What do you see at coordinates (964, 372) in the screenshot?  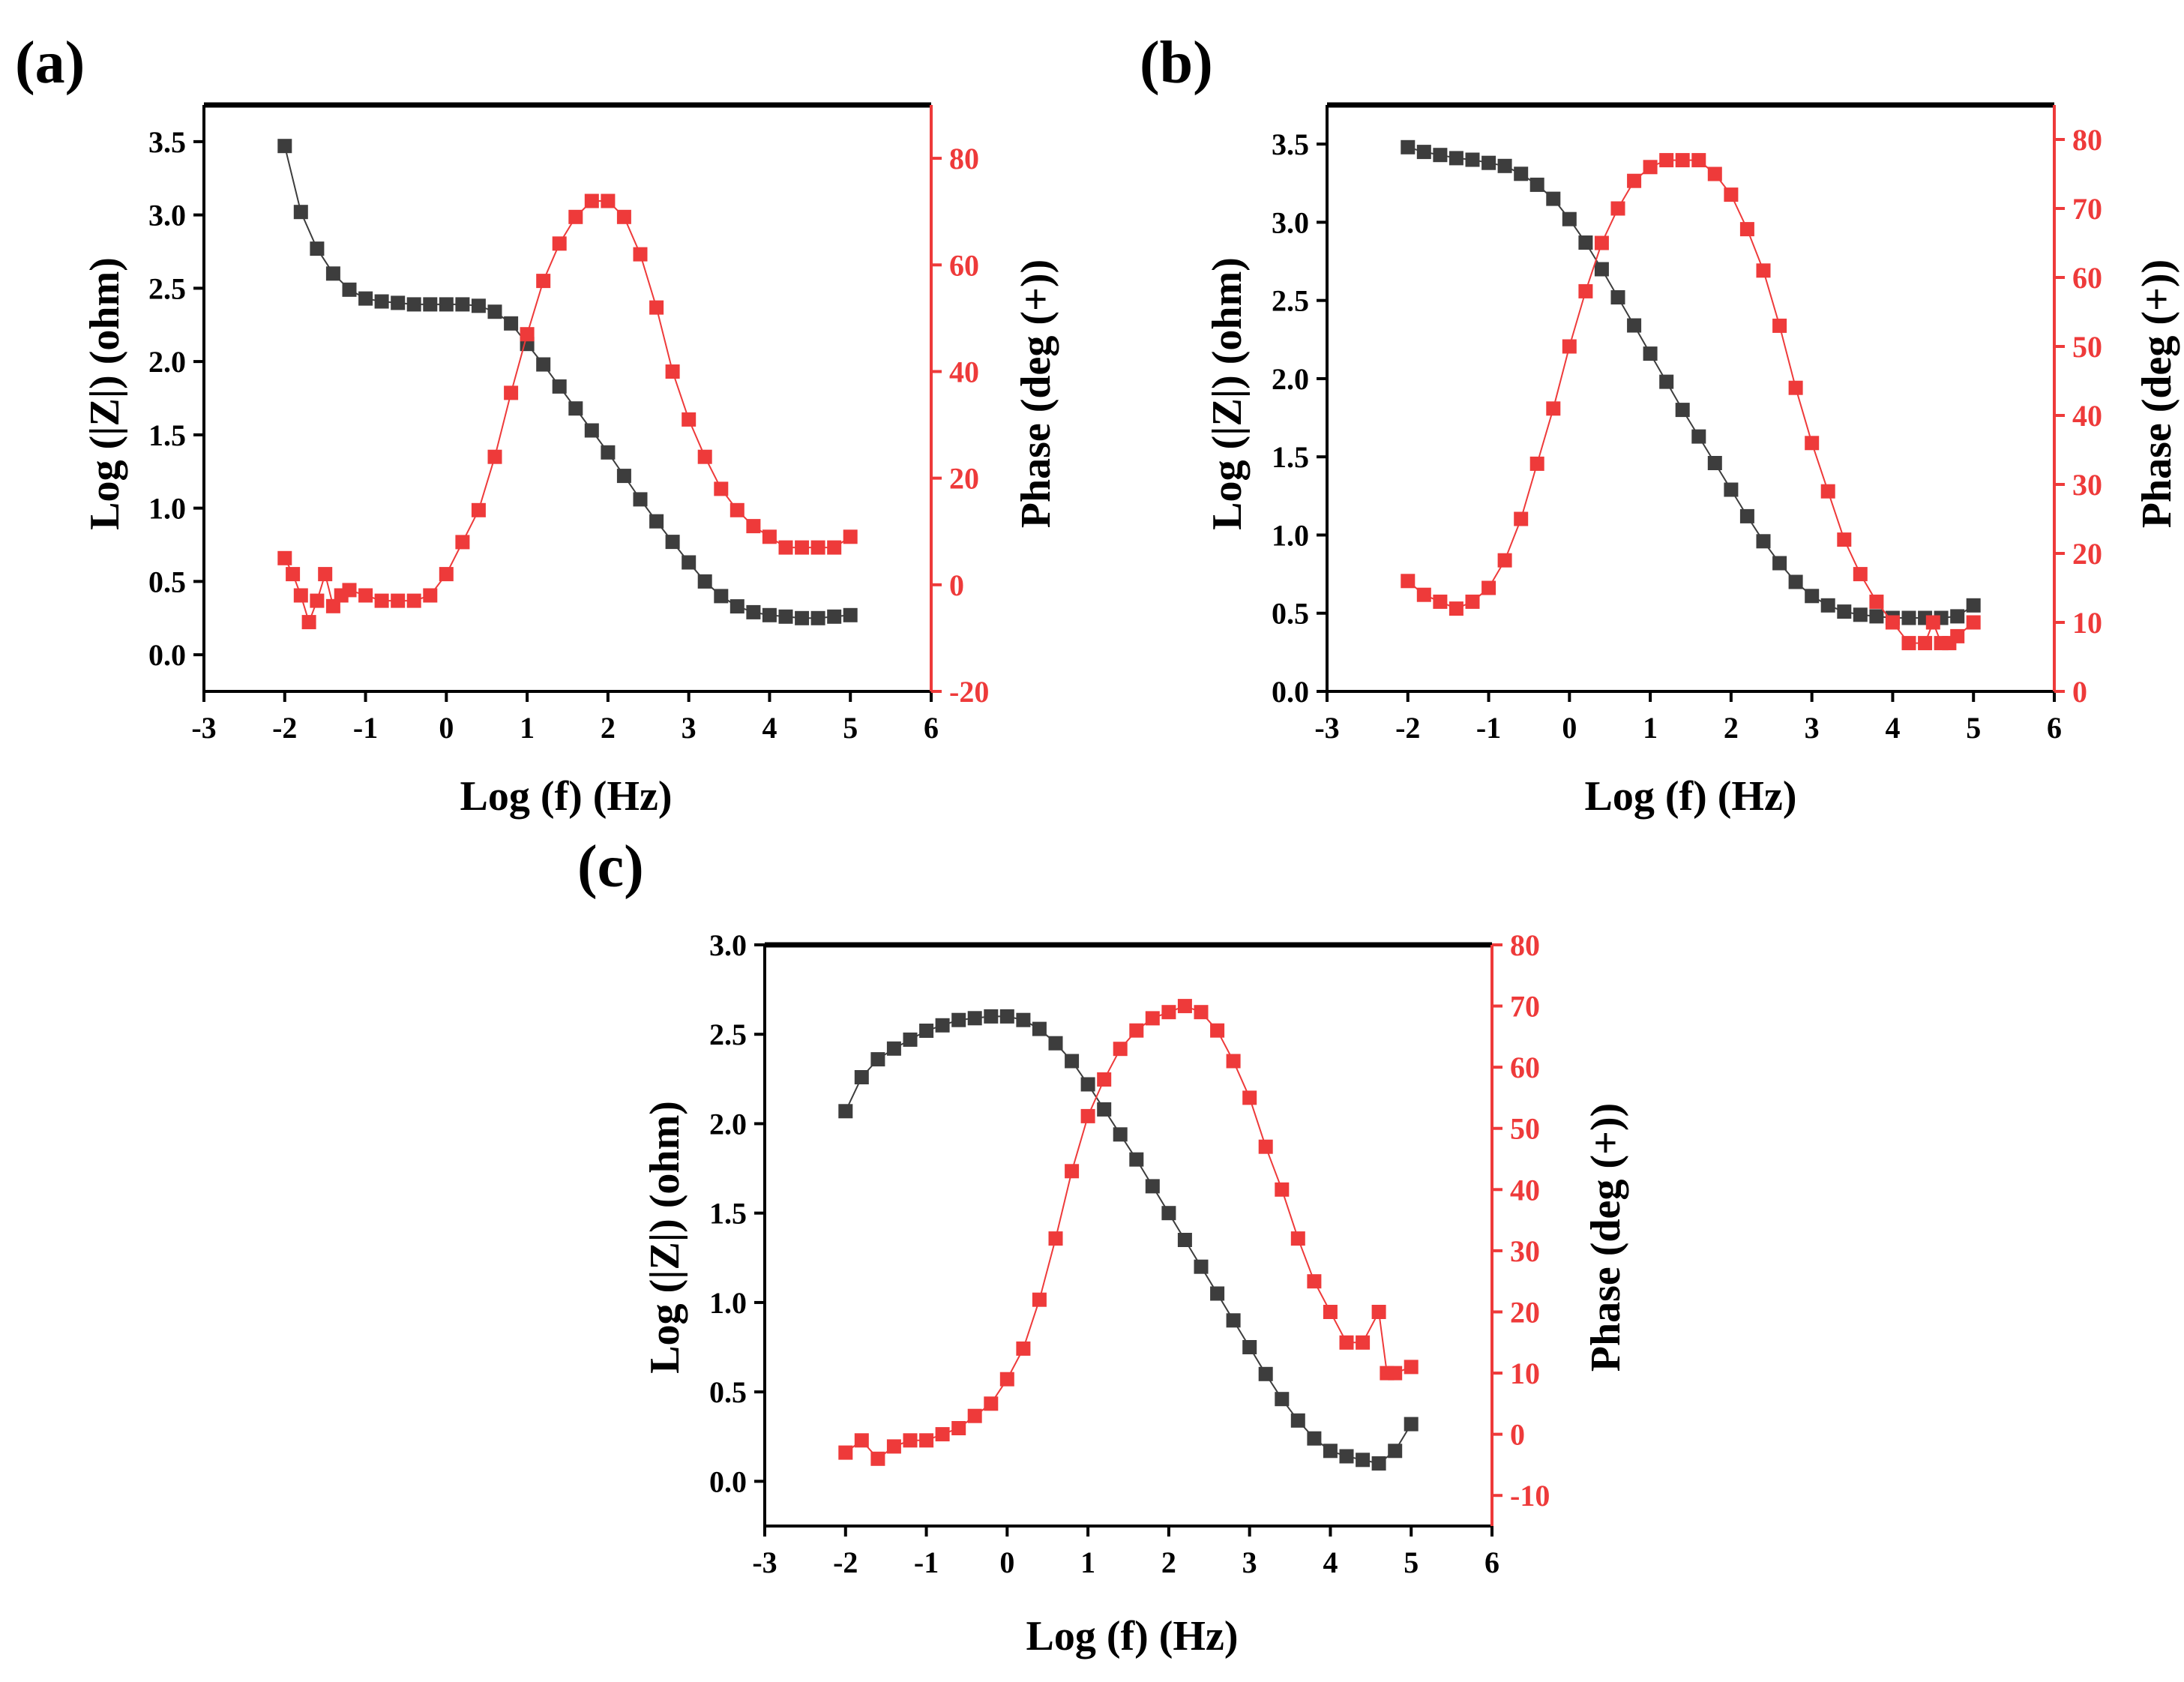 I see `panel-a-right-tick-label: 40` at bounding box center [964, 372].